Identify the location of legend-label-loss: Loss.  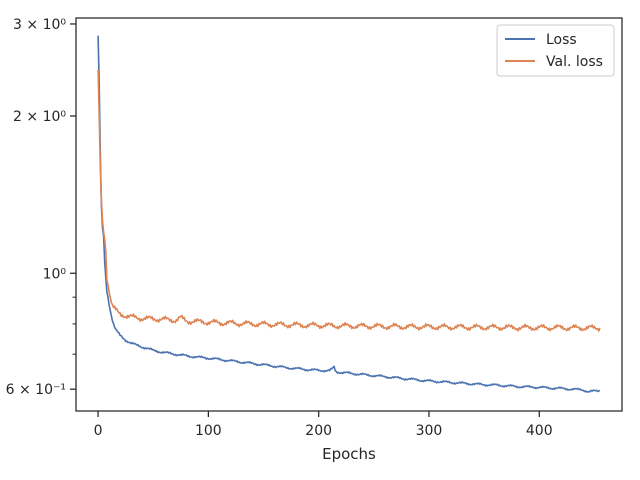
(561, 40).